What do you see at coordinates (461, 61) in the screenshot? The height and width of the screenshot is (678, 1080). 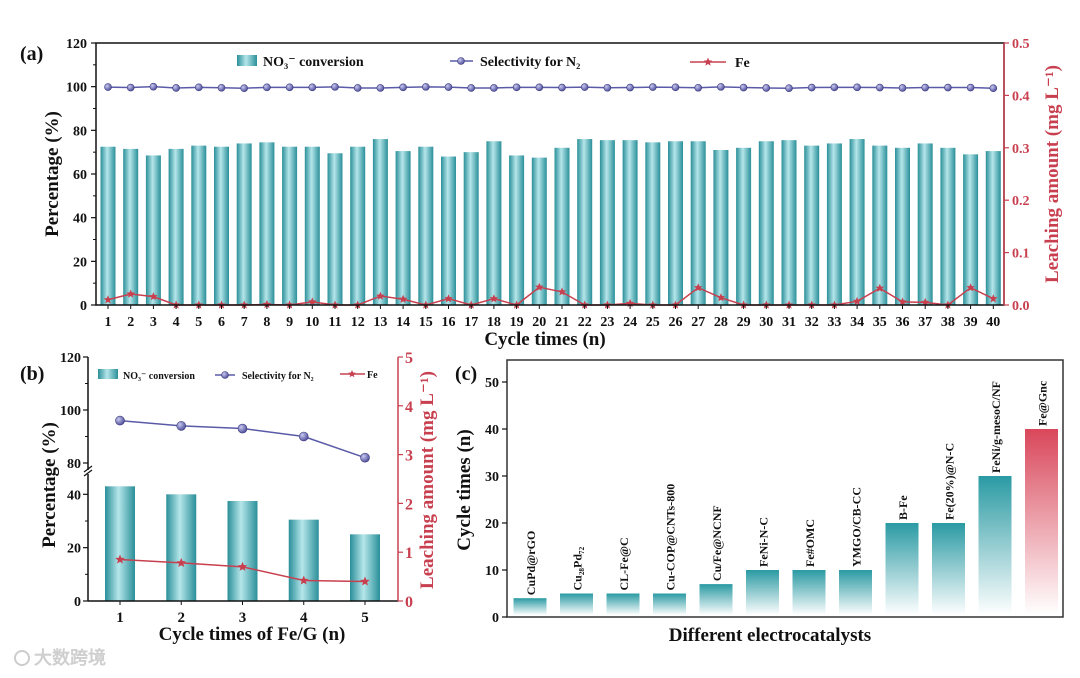 I see `legend-marker-selectivity-a` at bounding box center [461, 61].